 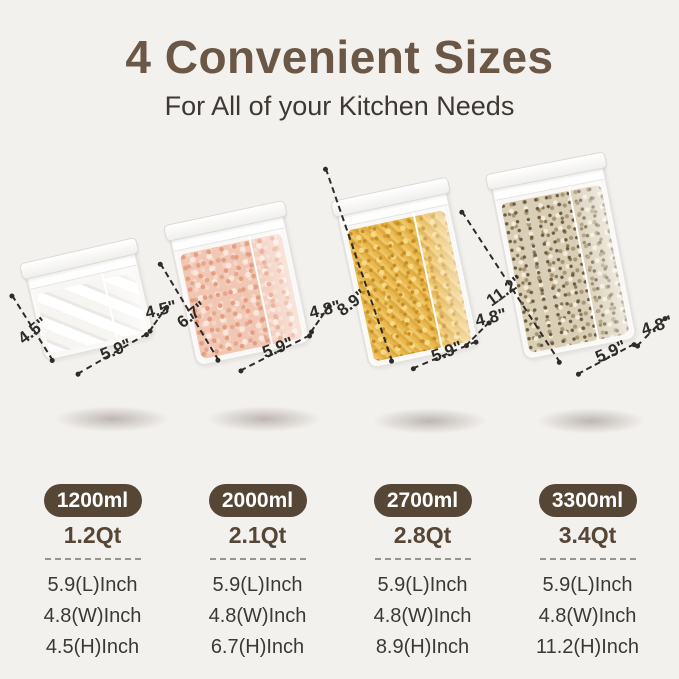 What do you see at coordinates (587, 535) in the screenshot?
I see `volume-qt-label: 3.4Qt` at bounding box center [587, 535].